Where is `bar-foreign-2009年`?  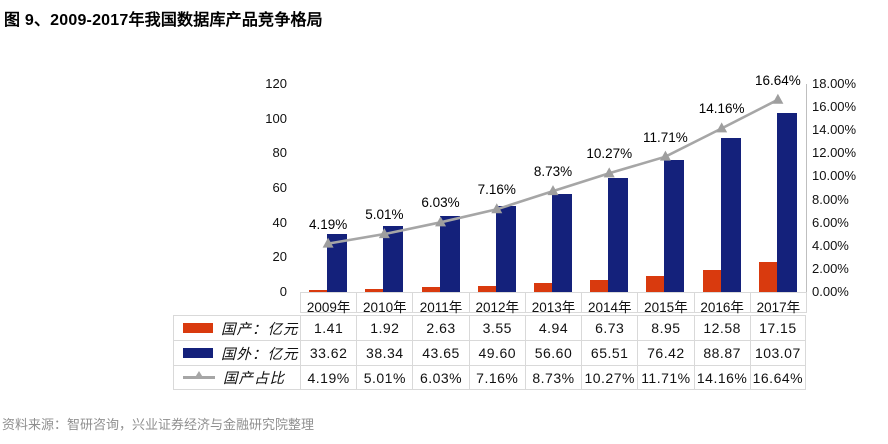
bar-foreign-2009年 is located at coordinates (337, 262).